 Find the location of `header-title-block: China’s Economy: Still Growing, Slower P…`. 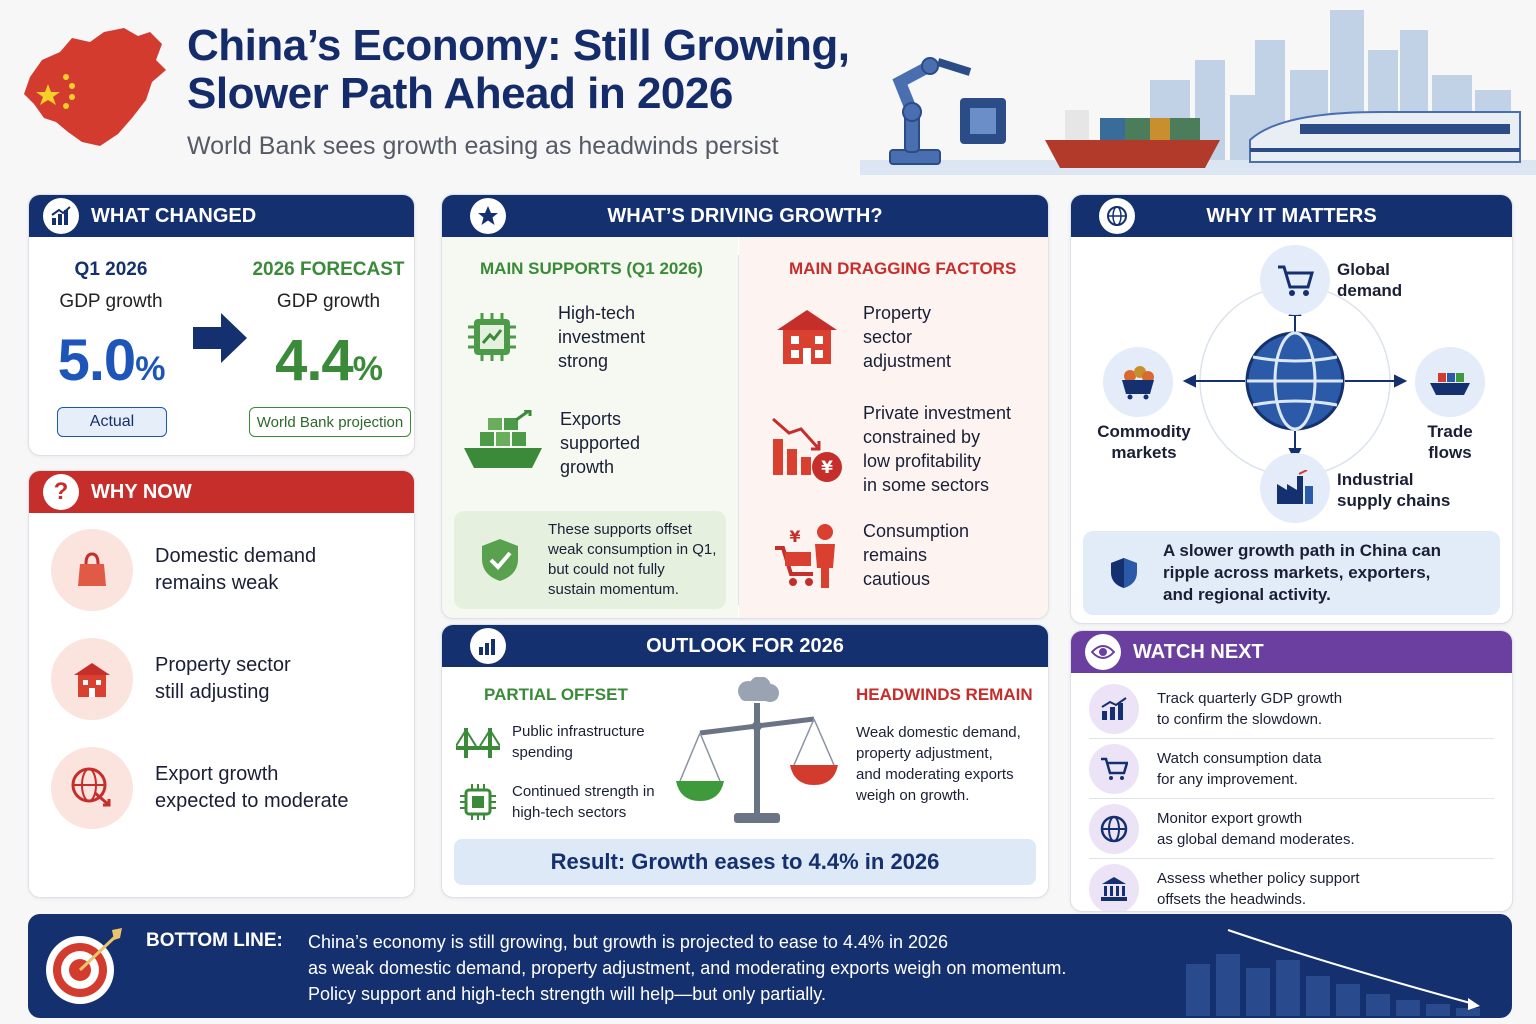

header-title-block: China’s Economy: Still Growing, Slower P… is located at coordinates (547, 91).